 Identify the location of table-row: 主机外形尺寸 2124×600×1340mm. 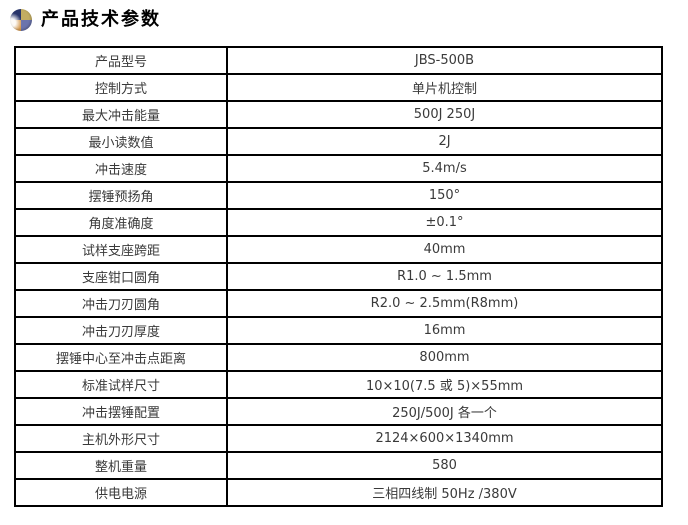
(338, 438).